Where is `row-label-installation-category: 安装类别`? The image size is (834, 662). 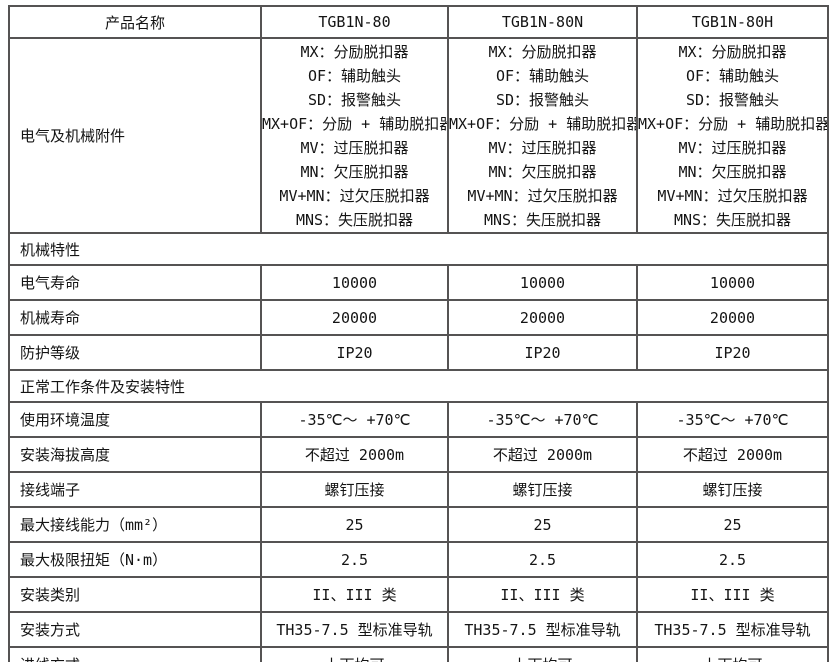
row-label-installation-category: 安装类别 is located at coordinates (135, 594).